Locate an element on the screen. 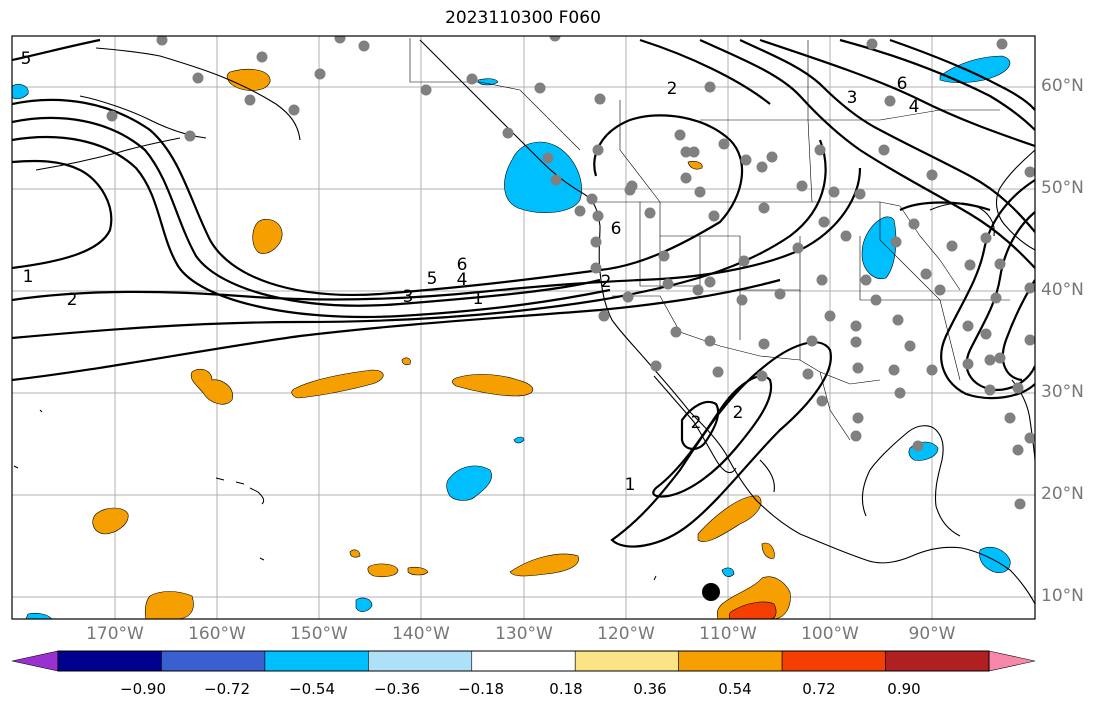 The image size is (1102, 710). lon-tick-label: 110°W is located at coordinates (728, 634).